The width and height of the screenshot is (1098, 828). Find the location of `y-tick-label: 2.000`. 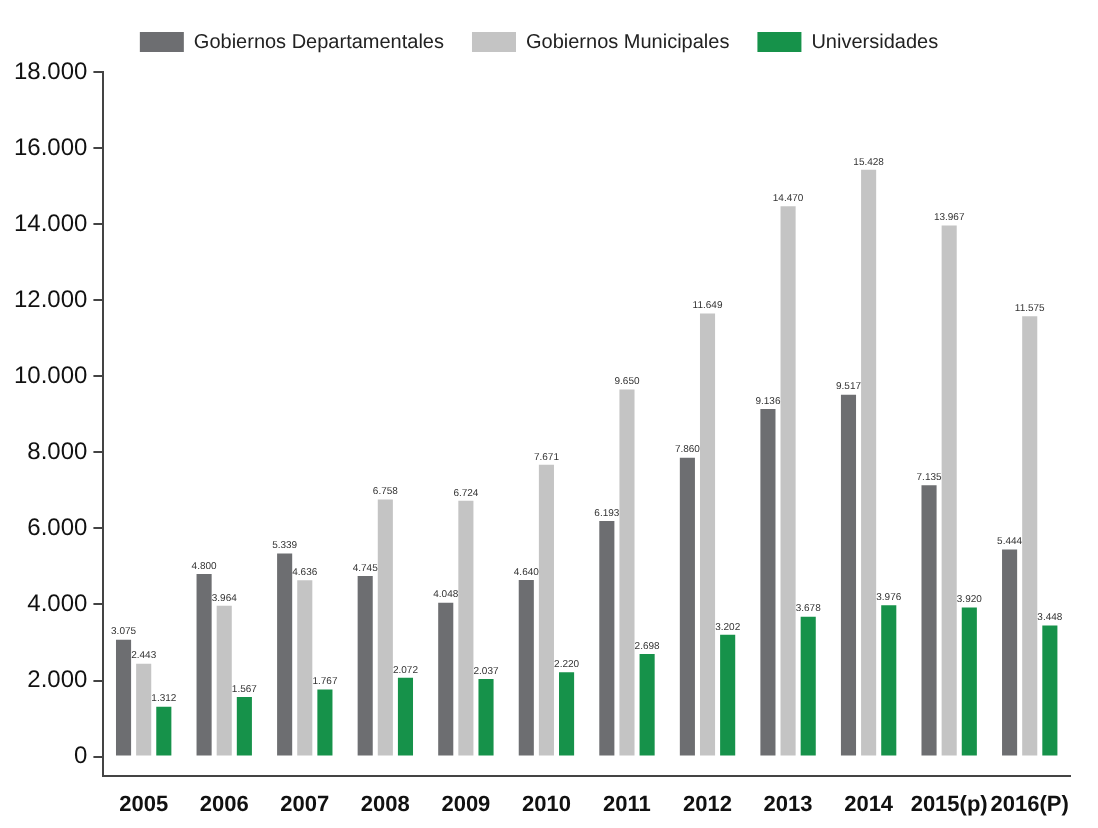

y-tick-label: 2.000 is located at coordinates (58, 679).